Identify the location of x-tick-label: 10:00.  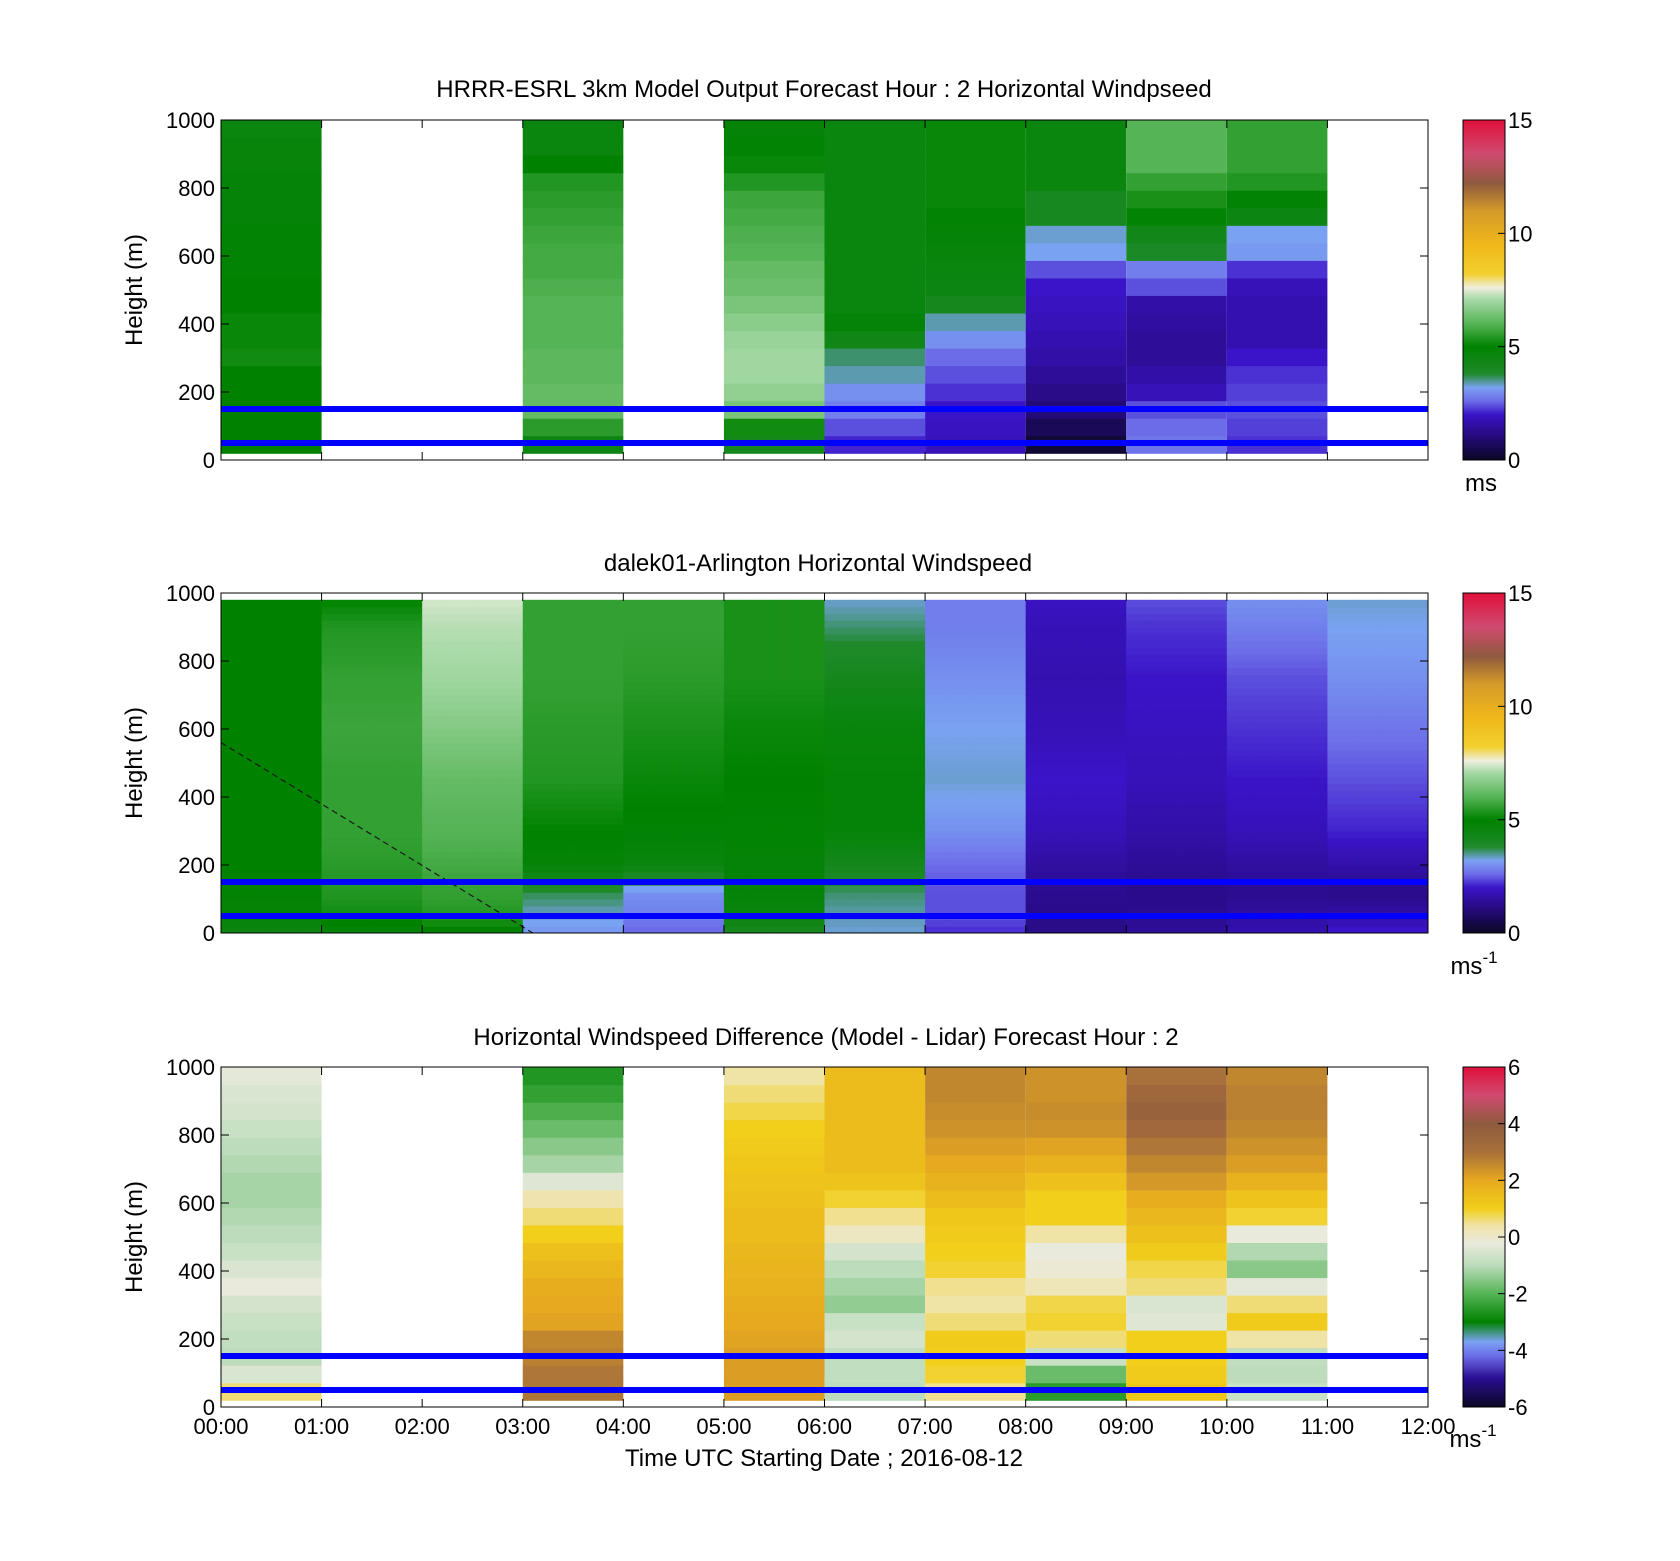
(1226, 1426).